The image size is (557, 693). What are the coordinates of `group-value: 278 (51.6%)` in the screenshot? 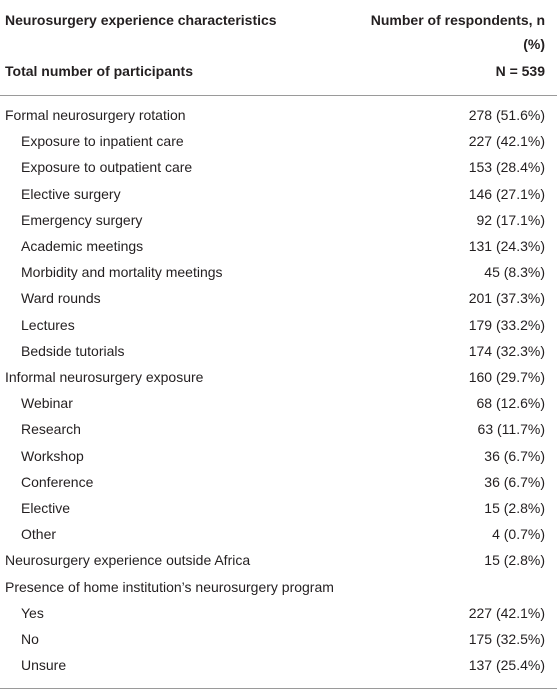 It's located at (506, 115).